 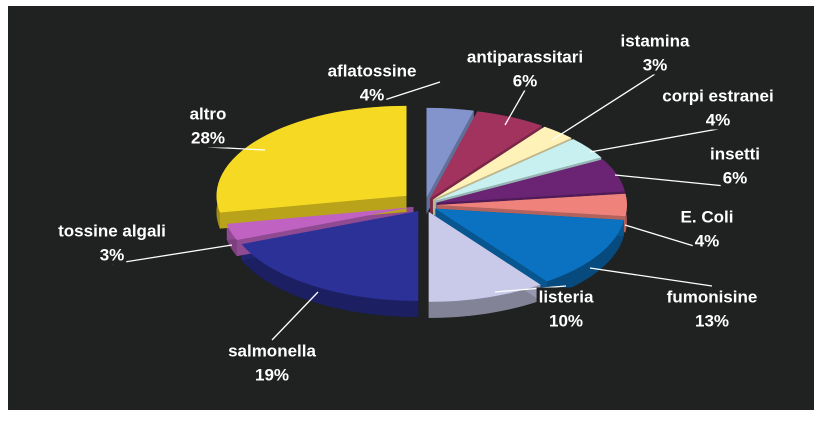 I want to click on category-label: corpi estranei, so click(x=718, y=95).